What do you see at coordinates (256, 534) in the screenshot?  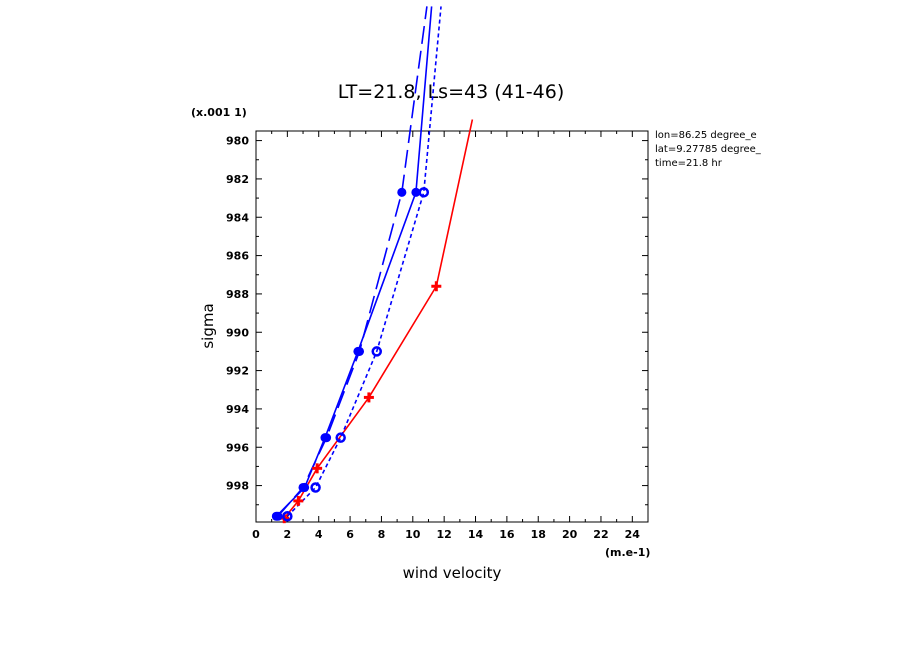 I see `x-tick-label: 0` at bounding box center [256, 534].